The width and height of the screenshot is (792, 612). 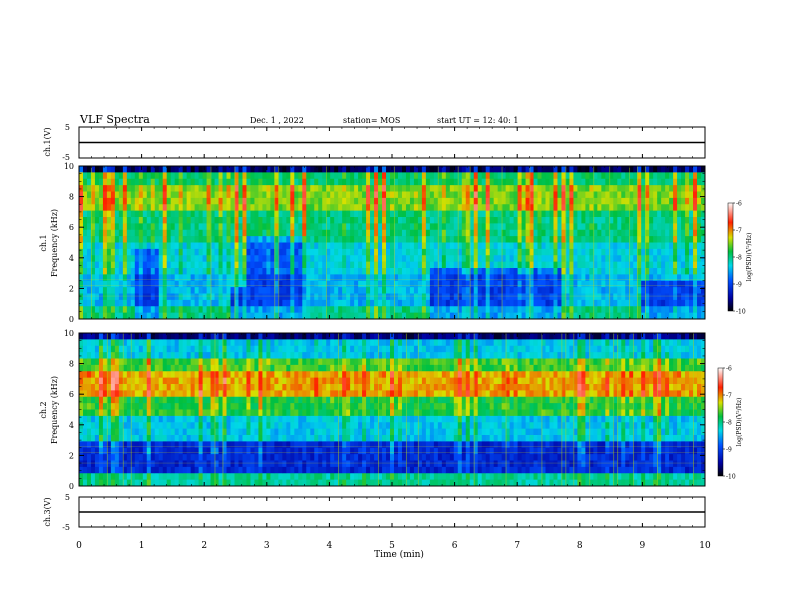 What do you see at coordinates (71, 288) in the screenshot?
I see `freq-tick-label: 2` at bounding box center [71, 288].